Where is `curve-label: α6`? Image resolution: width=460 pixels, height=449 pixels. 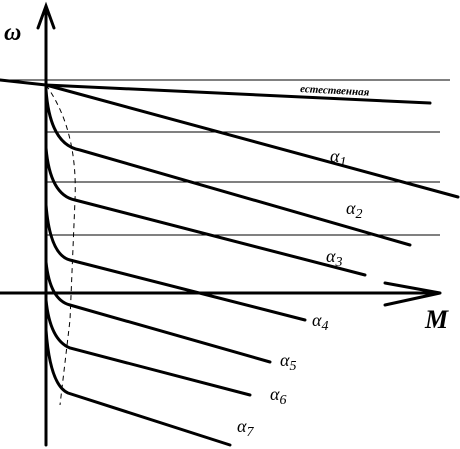
curve-label: α6 is located at coordinates (278, 396).